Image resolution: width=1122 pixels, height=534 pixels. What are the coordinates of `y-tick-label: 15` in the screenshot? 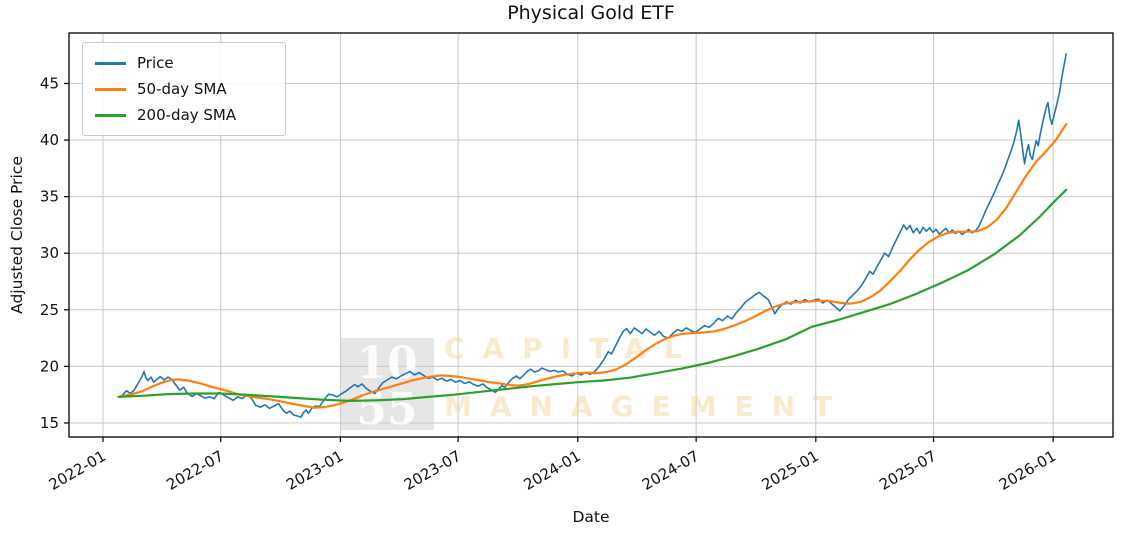 It's located at (49, 423).